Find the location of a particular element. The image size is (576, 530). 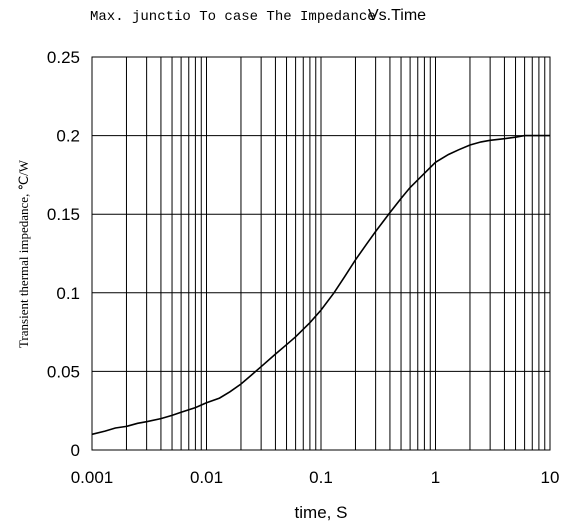

x-tick-label: 10 is located at coordinates (550, 477).